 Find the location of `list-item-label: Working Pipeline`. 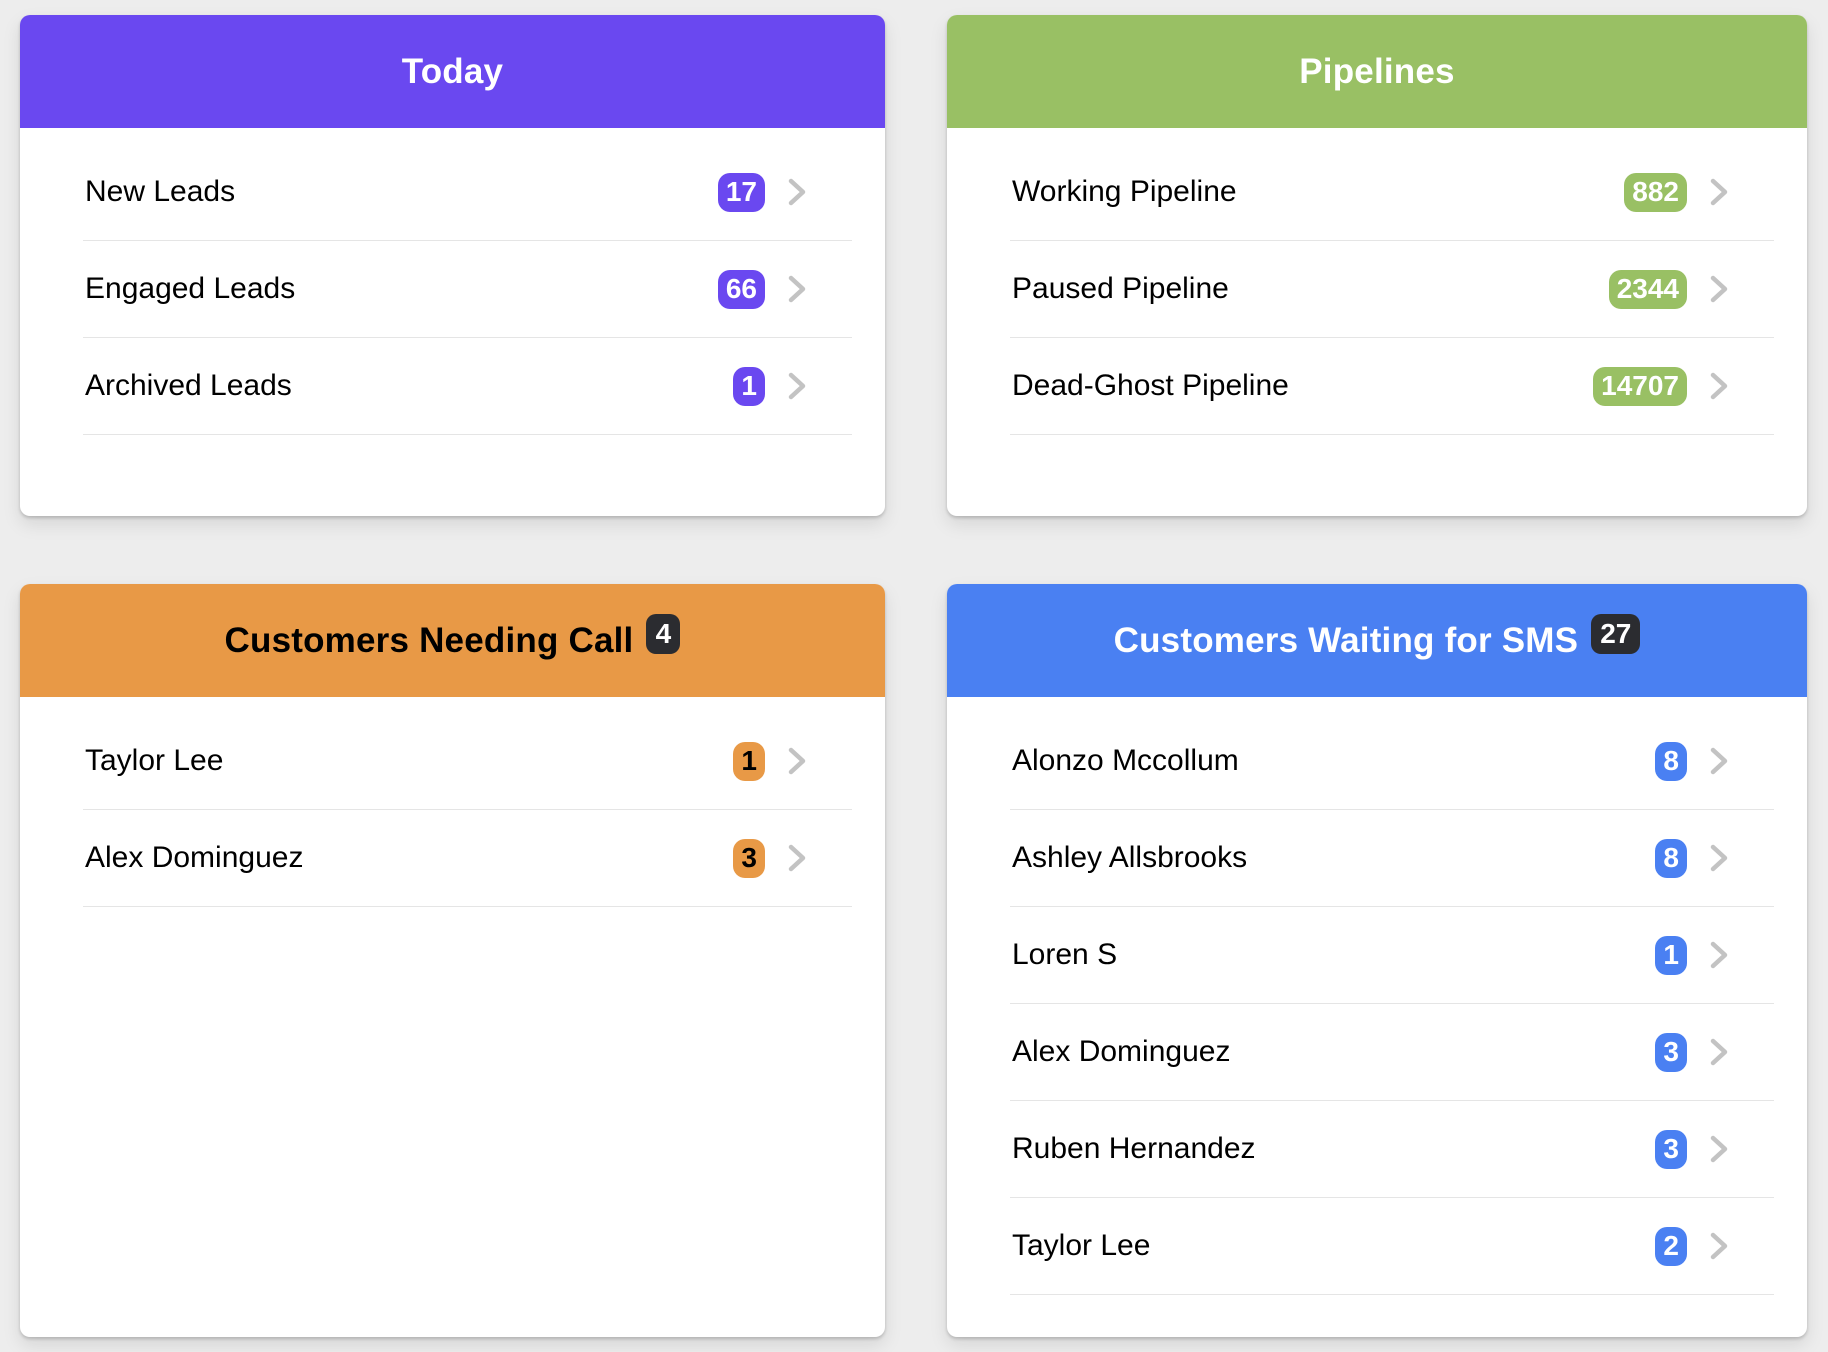

list-item-label: Working Pipeline is located at coordinates (1124, 191).